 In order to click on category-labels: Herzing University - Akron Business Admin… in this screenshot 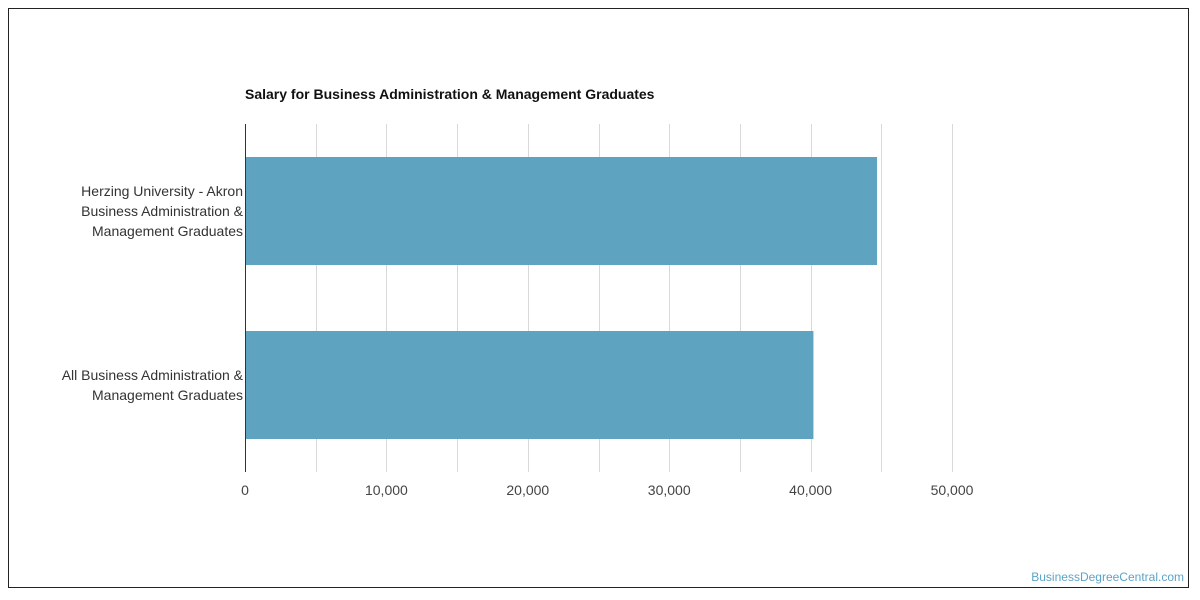, I will do `click(153, 293)`.